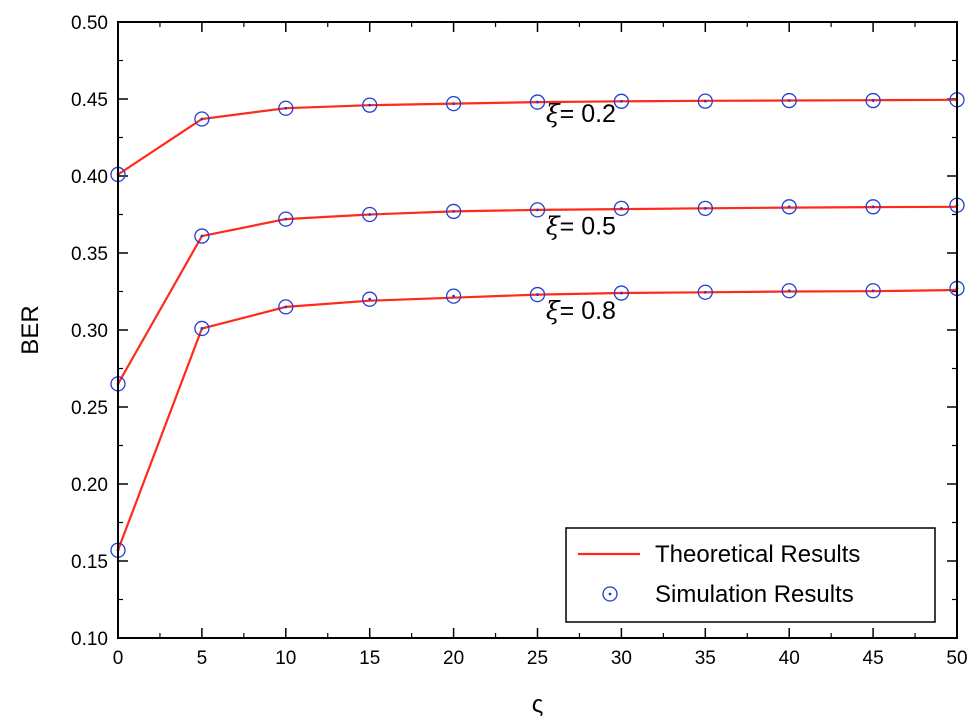 This screenshot has height=718, width=977. What do you see at coordinates (89, 331) in the screenshot?
I see `y-tick-label: 0.30` at bounding box center [89, 331].